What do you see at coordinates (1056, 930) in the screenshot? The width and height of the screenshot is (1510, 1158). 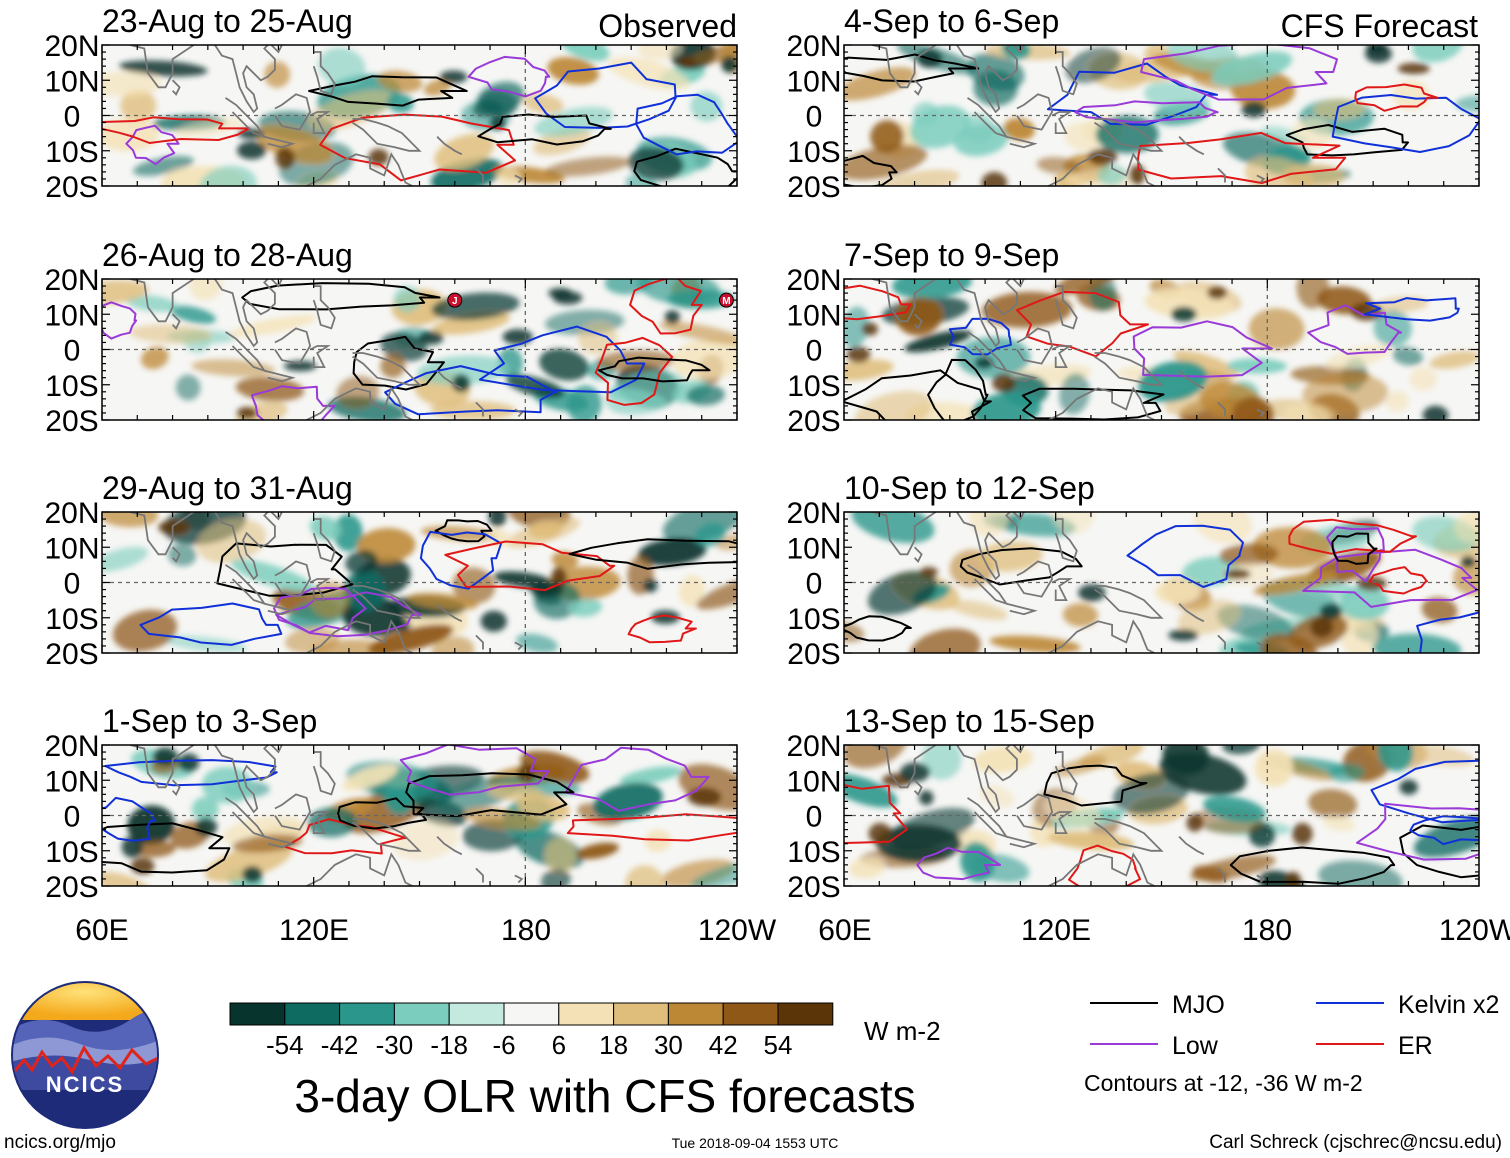 I see `x-tick-label: 120E` at bounding box center [1056, 930].